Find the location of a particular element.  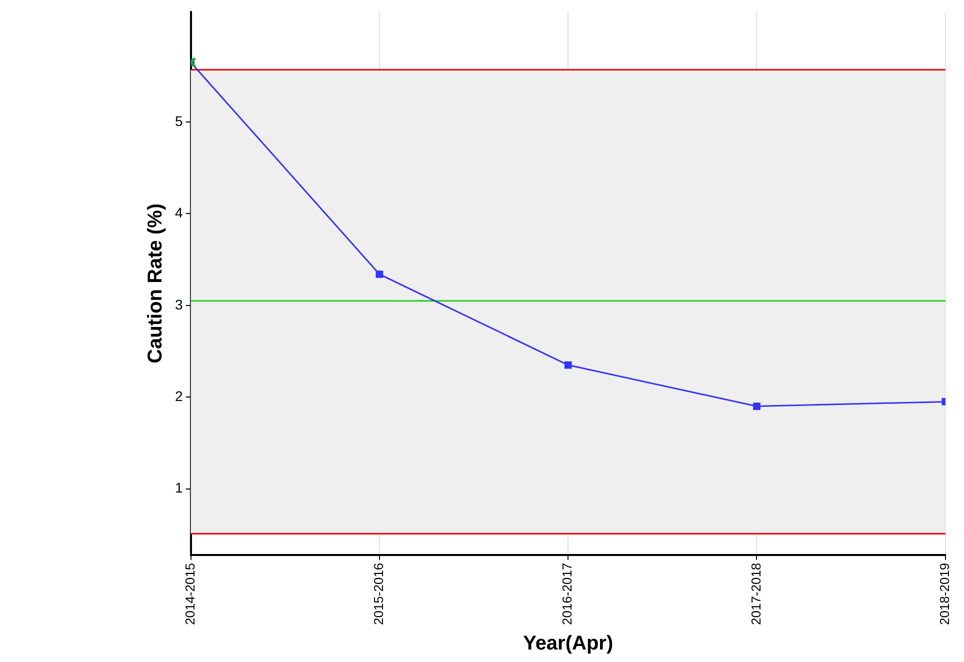

y-tick-label: 2 is located at coordinates (178, 396).